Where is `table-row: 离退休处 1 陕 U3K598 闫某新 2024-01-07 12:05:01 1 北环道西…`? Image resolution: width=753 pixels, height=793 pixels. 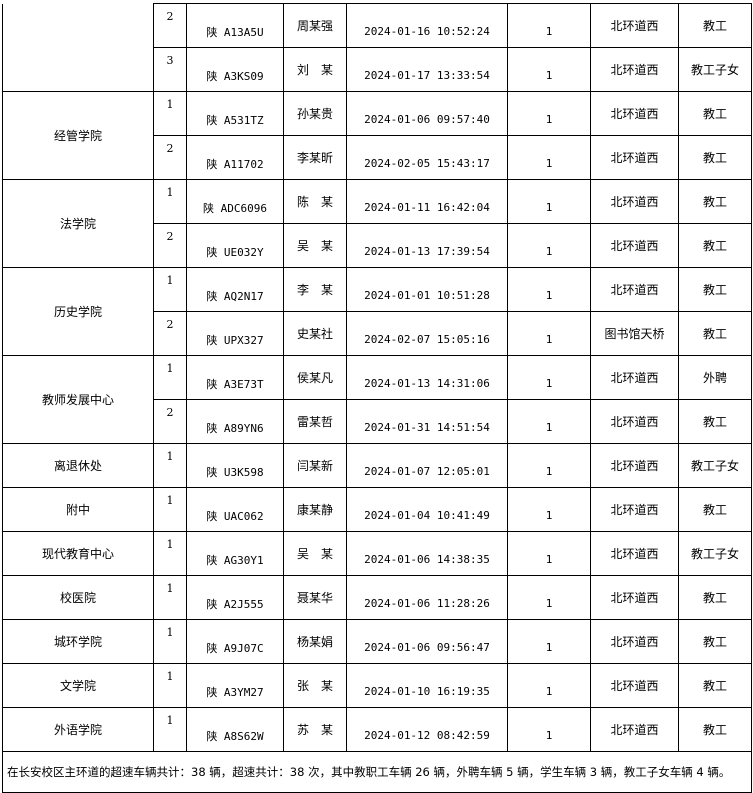
table-row: 离退休处 1 陕 U3K598 闫某新 2024-01-07 12:05:01 1 北环道西… is located at coordinates (377, 465).